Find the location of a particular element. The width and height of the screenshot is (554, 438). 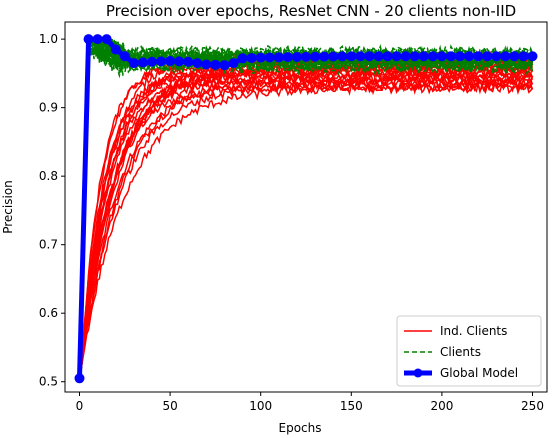

x-tick-label-3: 100 is located at coordinates (260, 406).